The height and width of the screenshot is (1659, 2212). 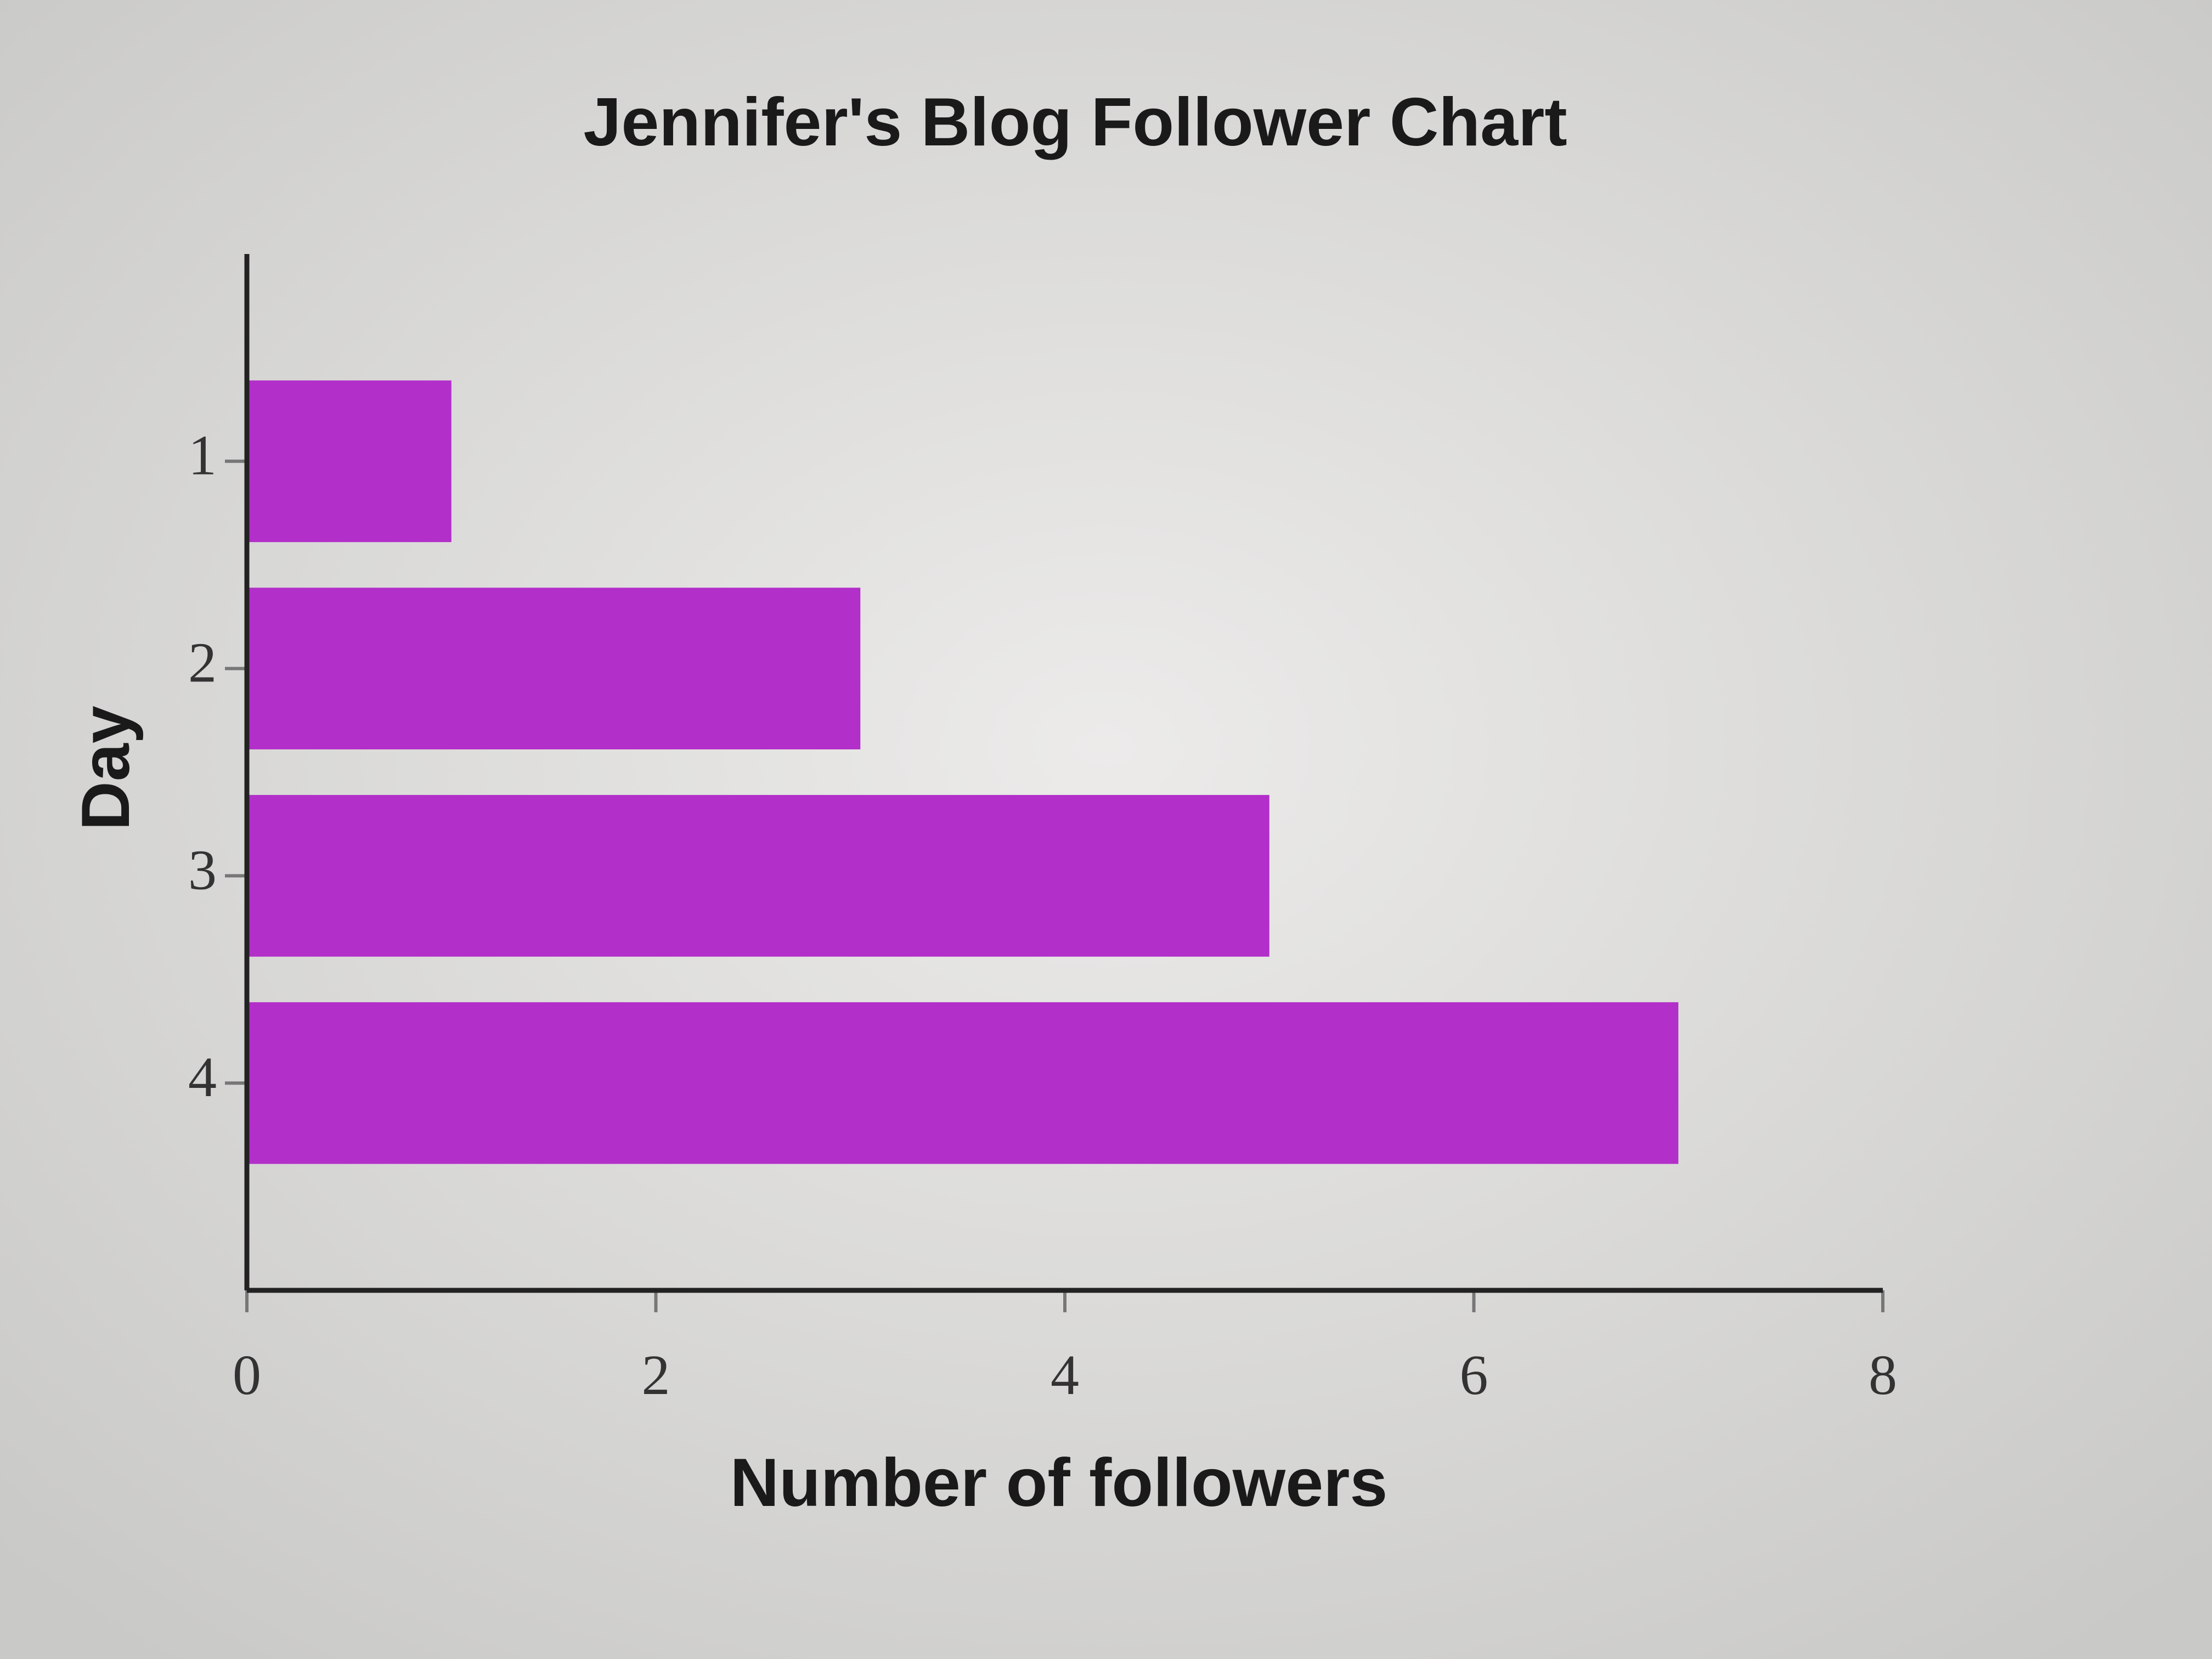 What do you see at coordinates (202, 663) in the screenshot?
I see `y-tick-label: 2` at bounding box center [202, 663].